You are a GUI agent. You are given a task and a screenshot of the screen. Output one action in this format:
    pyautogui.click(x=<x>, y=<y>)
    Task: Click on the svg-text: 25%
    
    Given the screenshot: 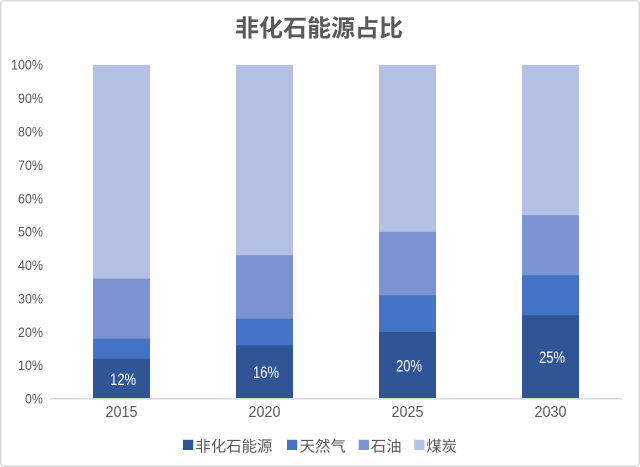 What is the action you would take?
    pyautogui.click(x=552, y=357)
    